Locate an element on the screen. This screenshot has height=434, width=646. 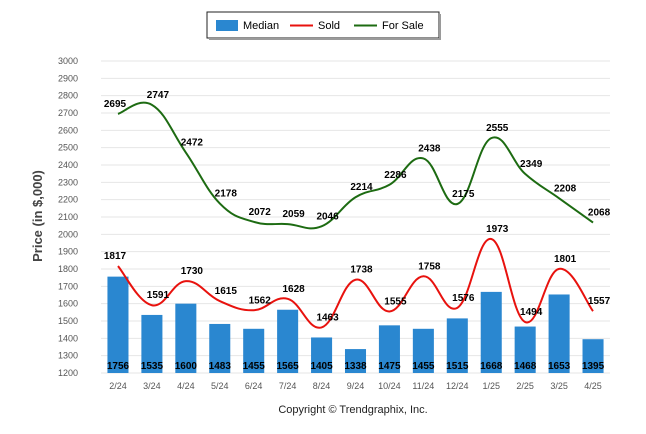
x-tick-label: 2/25 is located at coordinates (525, 386).